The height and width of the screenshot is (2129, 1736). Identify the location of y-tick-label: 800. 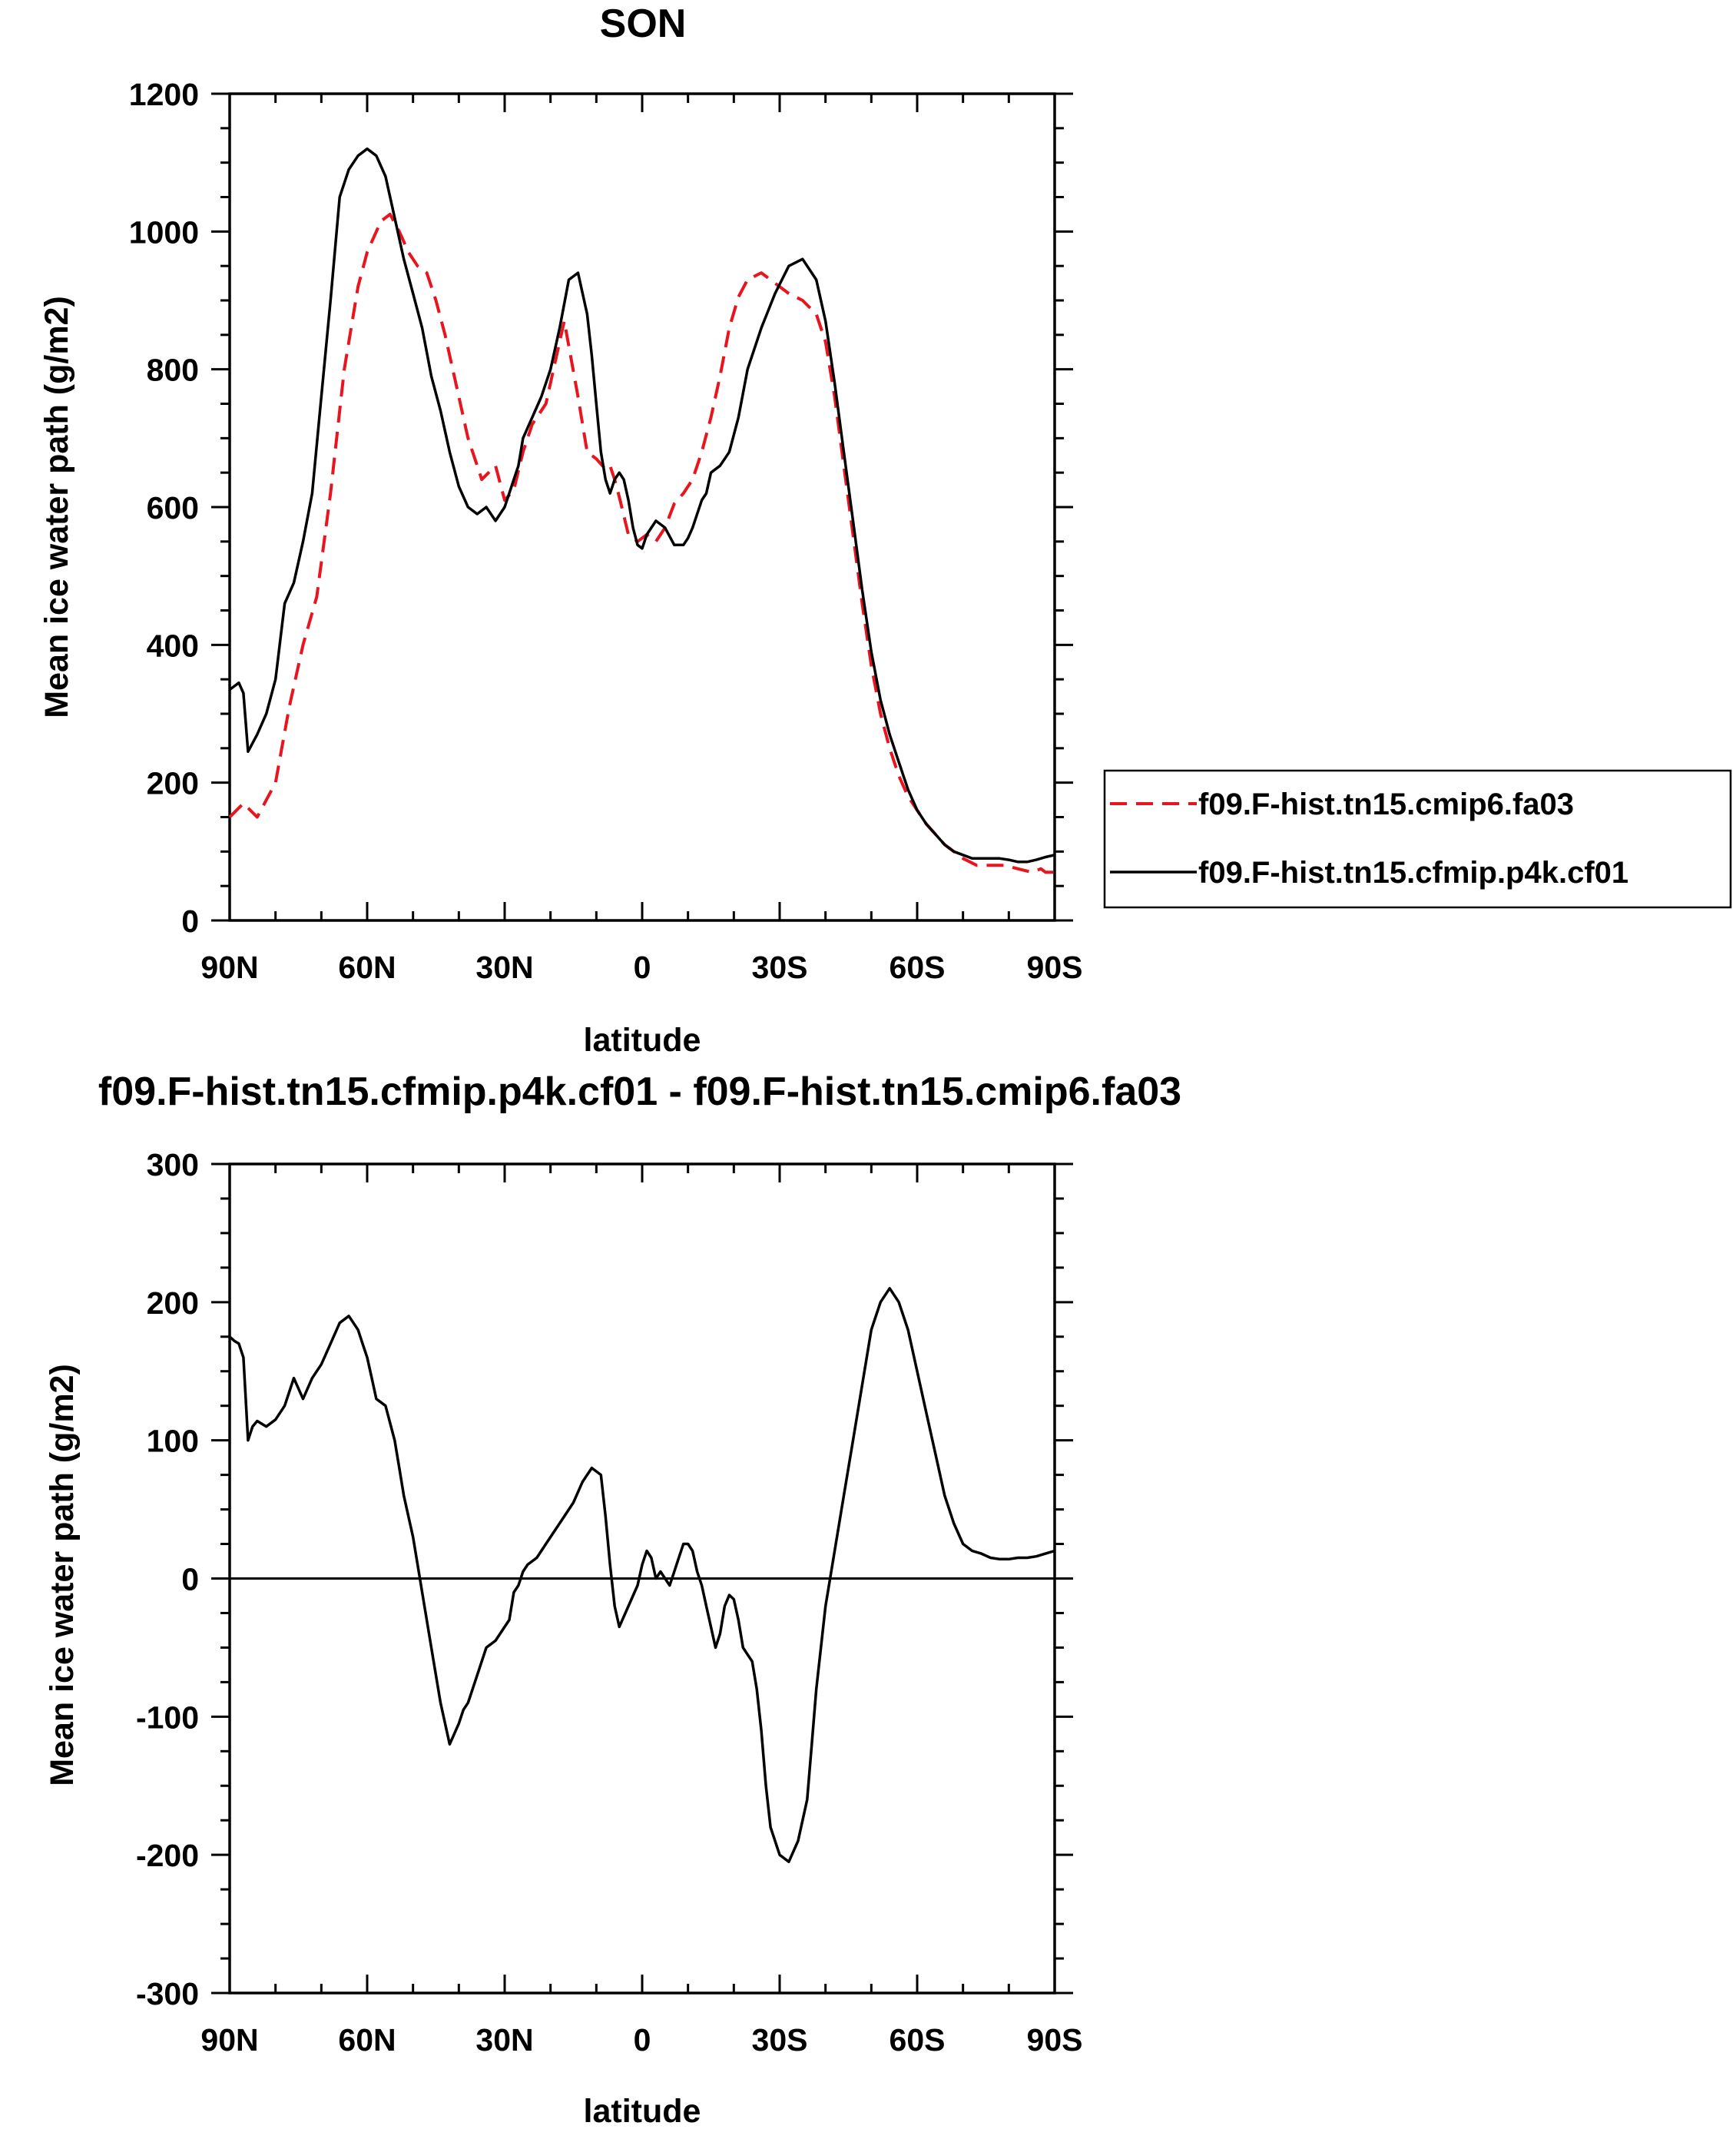
(173, 370).